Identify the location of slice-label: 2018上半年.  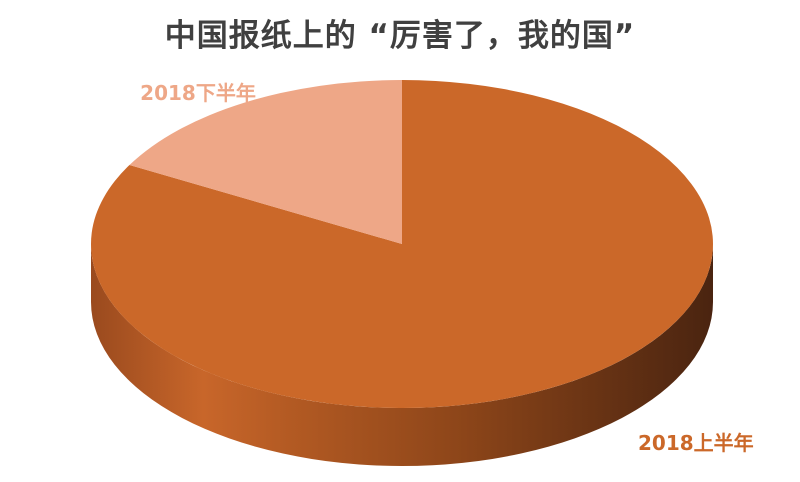
(696, 443).